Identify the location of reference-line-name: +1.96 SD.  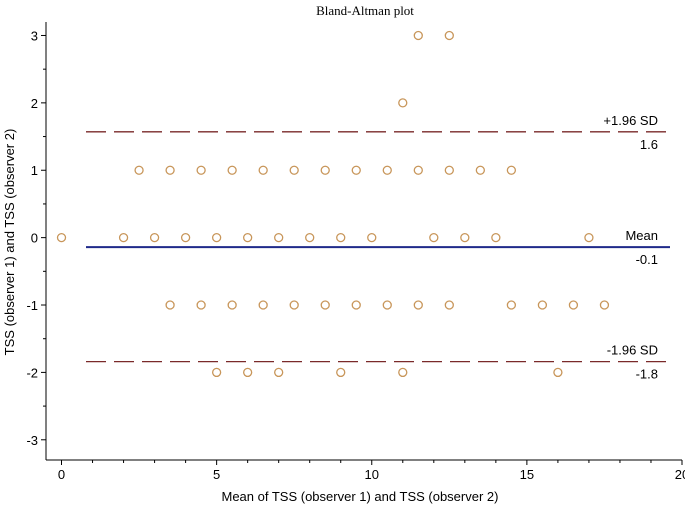
(630, 120).